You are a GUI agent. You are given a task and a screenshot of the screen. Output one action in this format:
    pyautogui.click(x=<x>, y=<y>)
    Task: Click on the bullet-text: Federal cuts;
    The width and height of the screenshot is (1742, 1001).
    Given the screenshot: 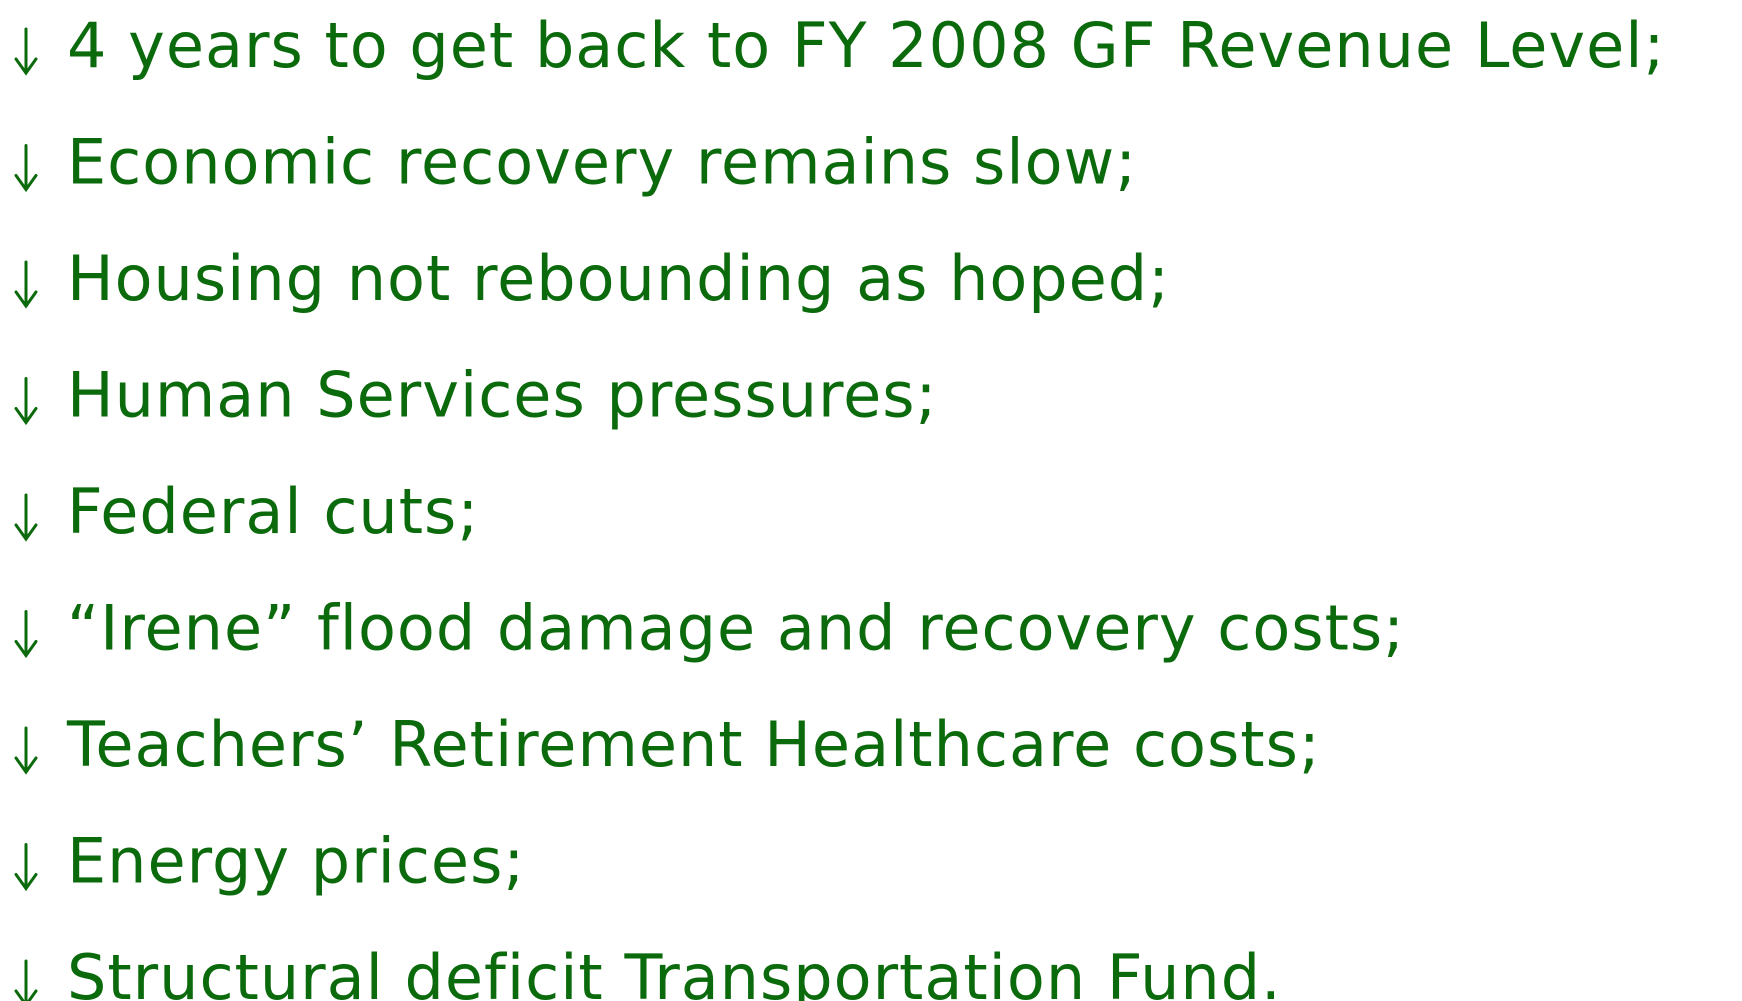 What is the action you would take?
    pyautogui.click(x=273, y=511)
    